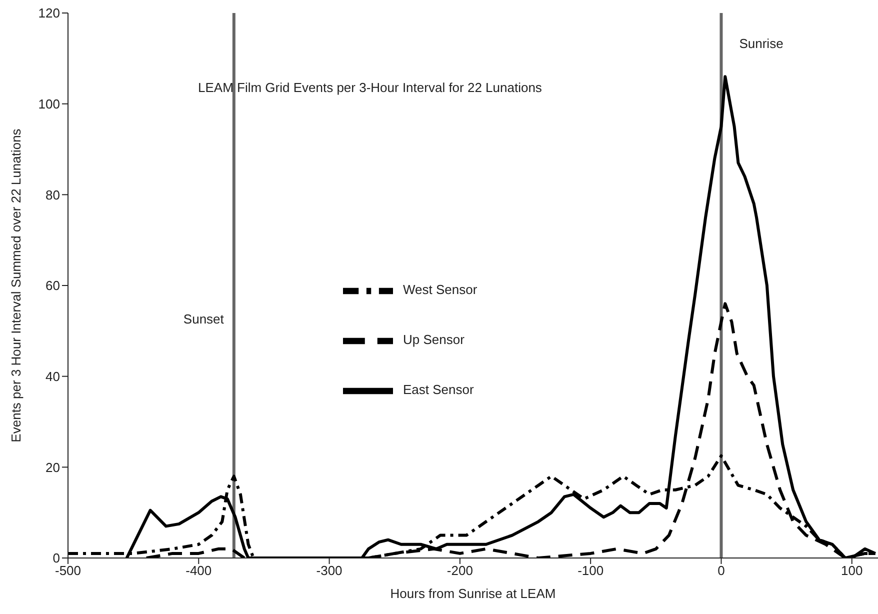  What do you see at coordinates (49, 13) in the screenshot?
I see `y-tick-label: 120` at bounding box center [49, 13].